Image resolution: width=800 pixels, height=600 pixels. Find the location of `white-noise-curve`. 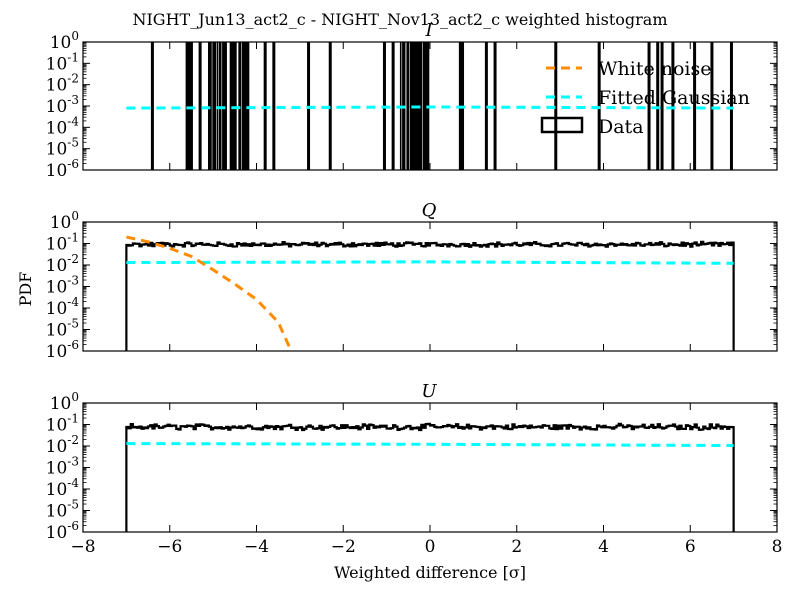

white-noise-curve is located at coordinates (209, 293).